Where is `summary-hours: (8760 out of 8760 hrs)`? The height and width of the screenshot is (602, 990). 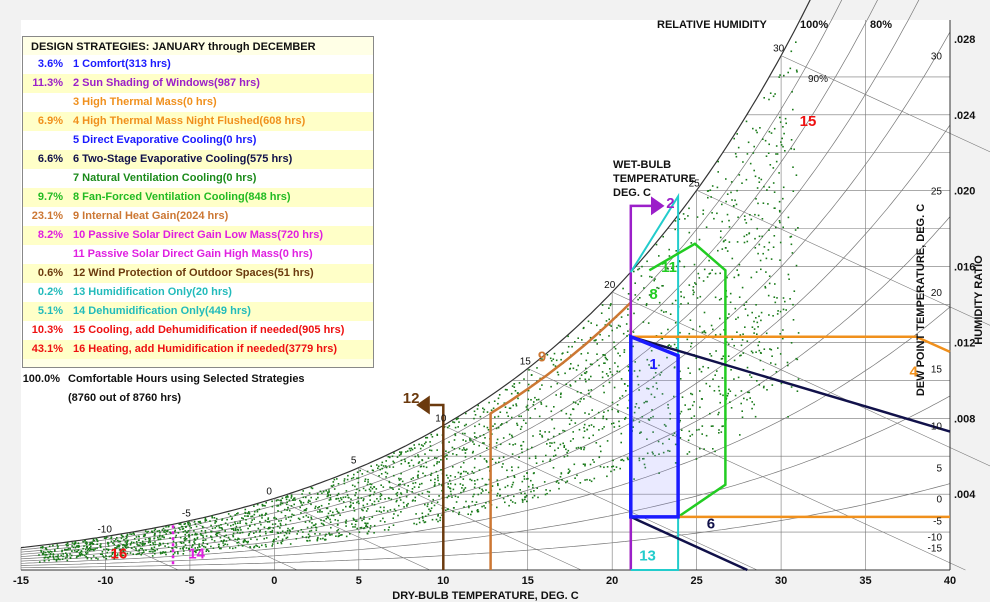
summary-hours: (8760 out of 8760 hrs) is located at coordinates (125, 398).